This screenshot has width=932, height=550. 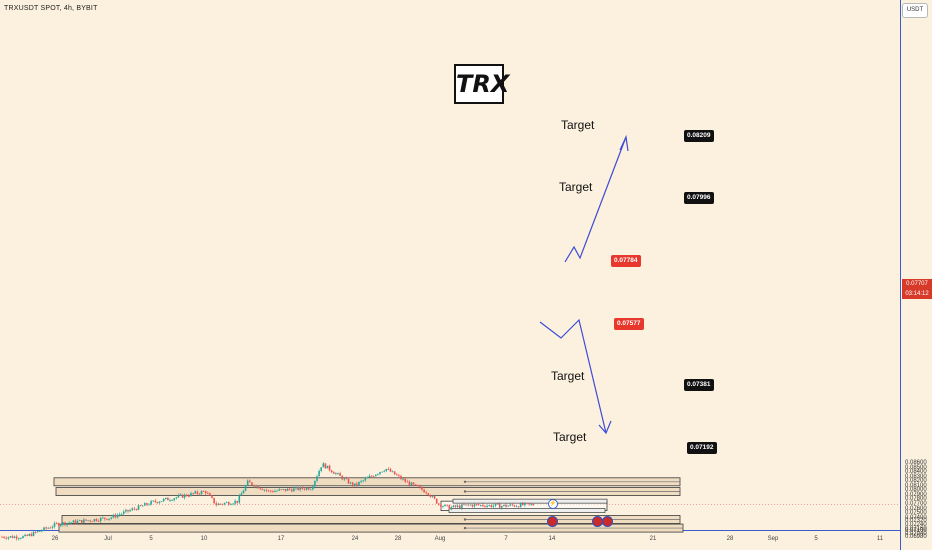 What do you see at coordinates (51, 8) in the screenshot?
I see `symbol-header: TRXUSDT SPOT, 4h, BYBIT` at bounding box center [51, 8].